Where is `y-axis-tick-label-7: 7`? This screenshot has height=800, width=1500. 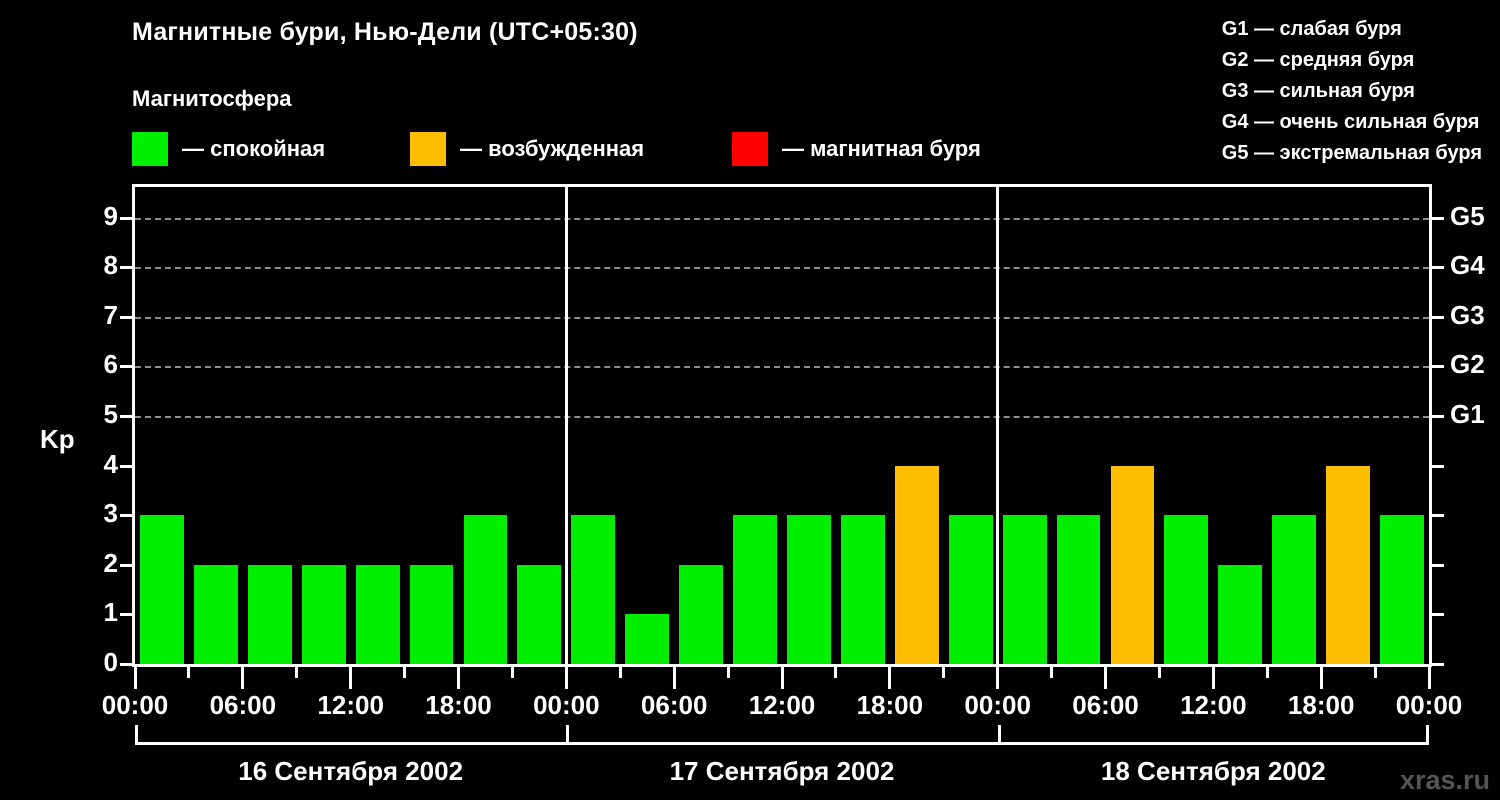 y-axis-tick-label-7: 7 is located at coordinates (110, 314).